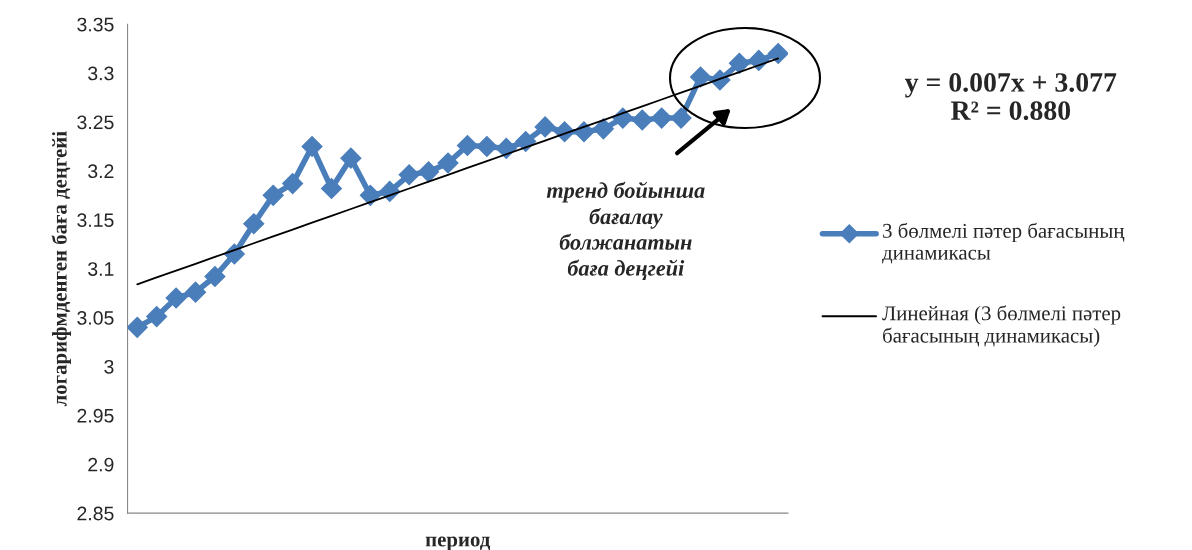 The image size is (1192, 550). Describe the element at coordinates (95, 220) in the screenshot. I see `y-tick-label: 3.15` at that location.